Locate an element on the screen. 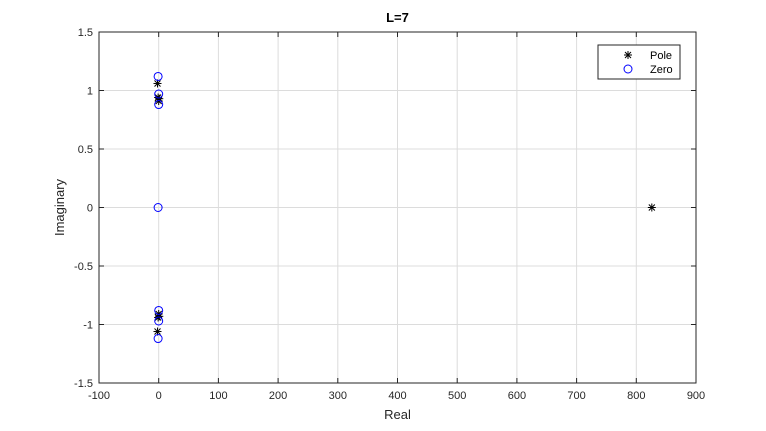 The height and width of the screenshot is (431, 766). legend-pole-label: Pole is located at coordinates (661, 56).